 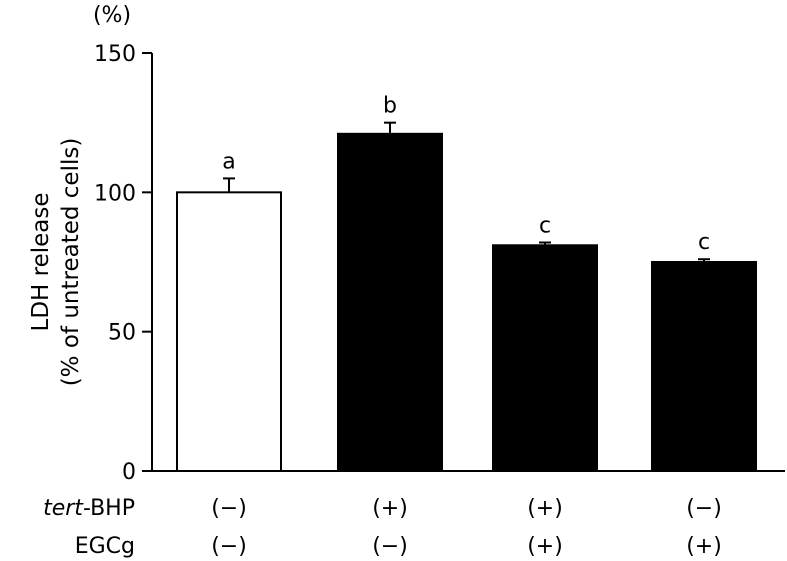 I want to click on y-tick-label: 50, so click(x=122, y=333).